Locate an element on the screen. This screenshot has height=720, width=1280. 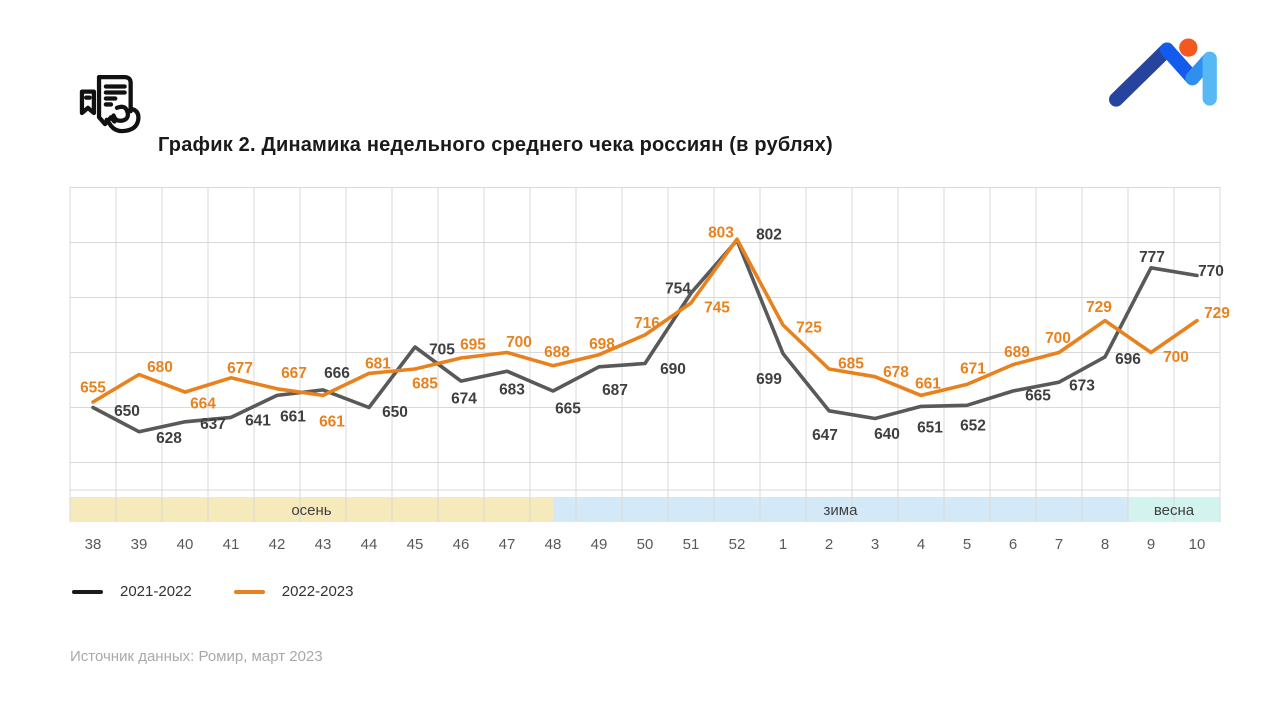
data-label: 689 is located at coordinates (1017, 352).